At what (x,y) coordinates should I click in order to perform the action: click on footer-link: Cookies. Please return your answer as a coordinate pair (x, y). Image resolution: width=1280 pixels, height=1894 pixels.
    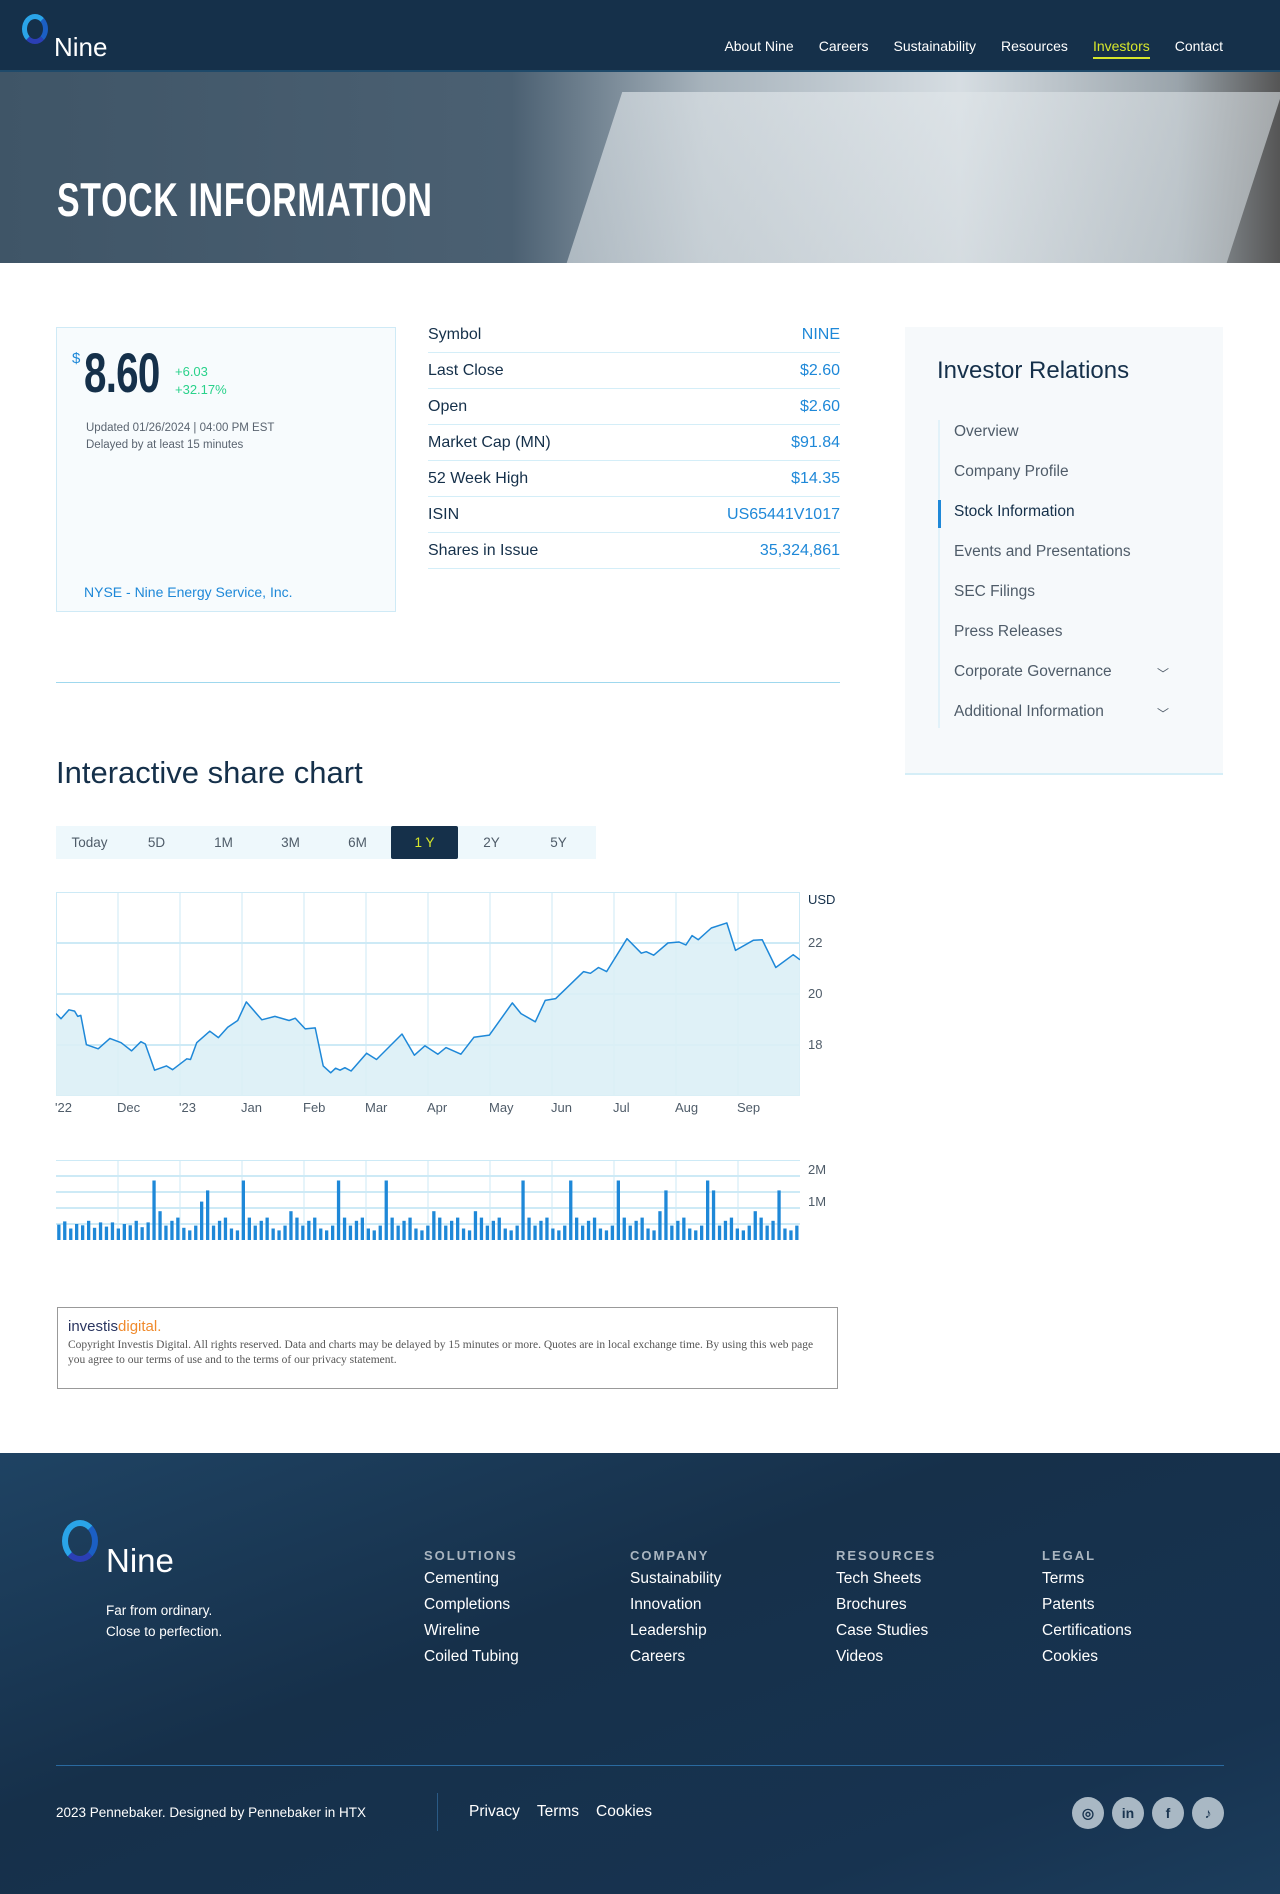
    Looking at the image, I should click on (1070, 1656).